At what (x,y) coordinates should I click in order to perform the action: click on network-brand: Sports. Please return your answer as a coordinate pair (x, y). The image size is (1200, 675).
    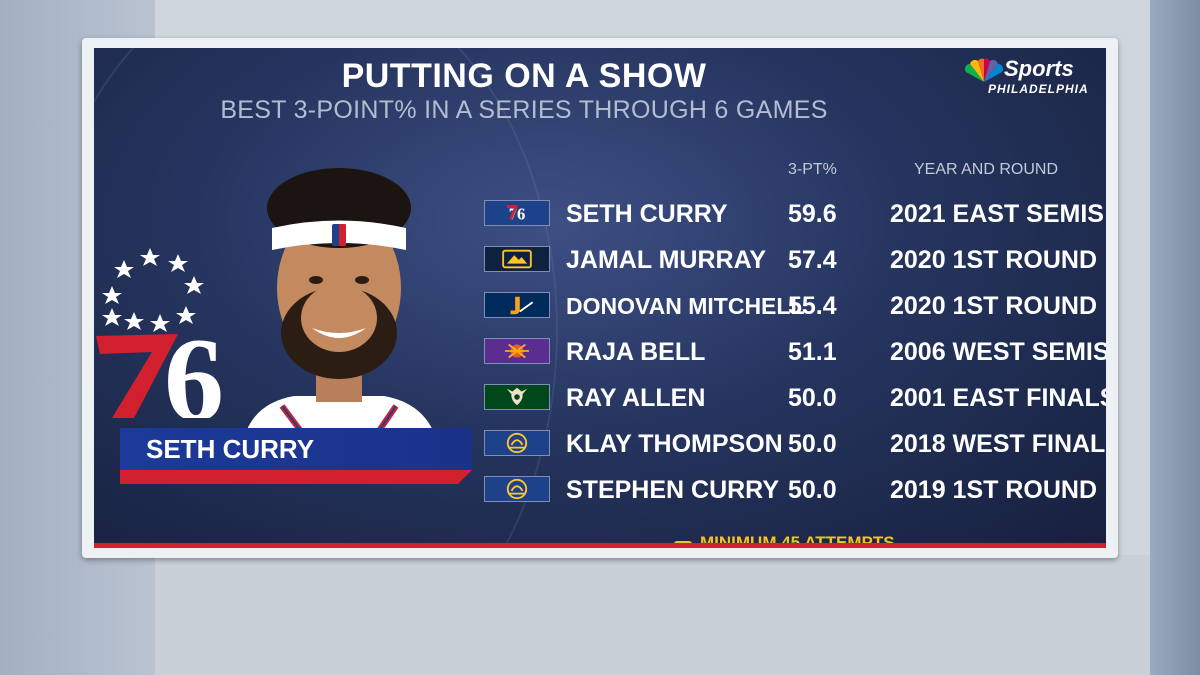
    Looking at the image, I should click on (1039, 68).